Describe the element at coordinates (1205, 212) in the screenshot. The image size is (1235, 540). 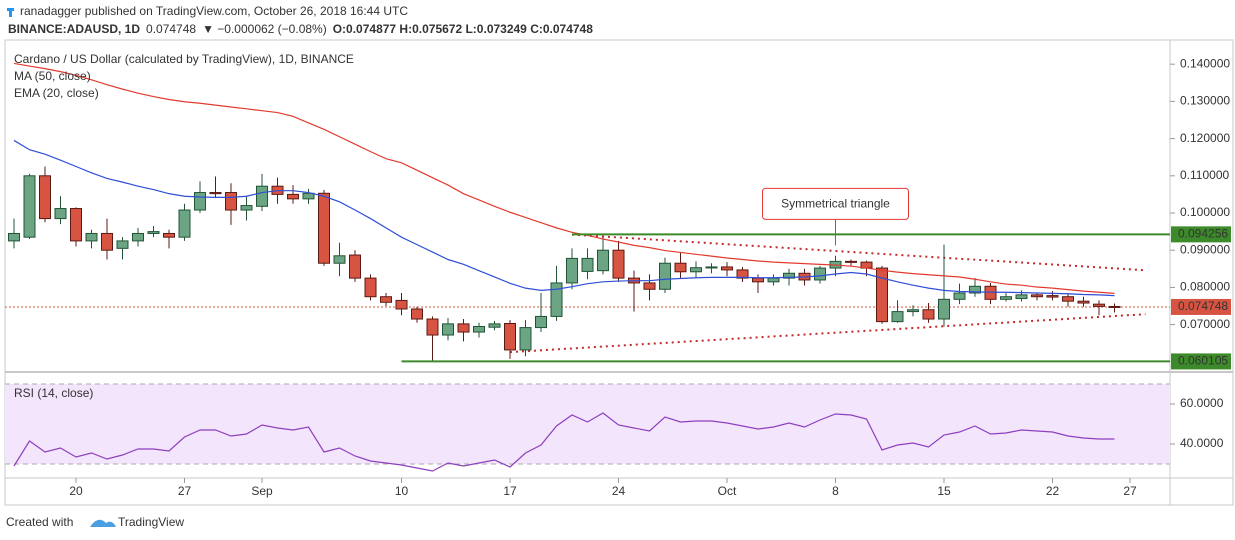
I see `y-tick-label: 0.100000` at that location.